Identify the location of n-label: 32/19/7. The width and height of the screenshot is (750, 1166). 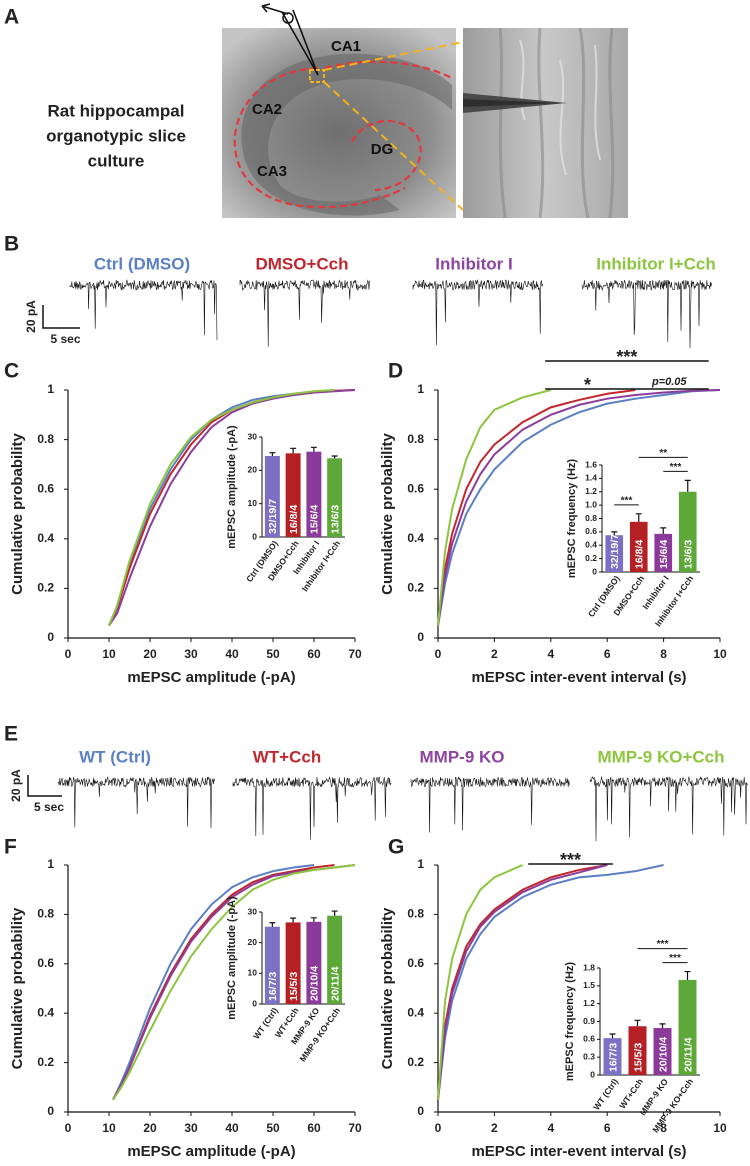
(273, 516).